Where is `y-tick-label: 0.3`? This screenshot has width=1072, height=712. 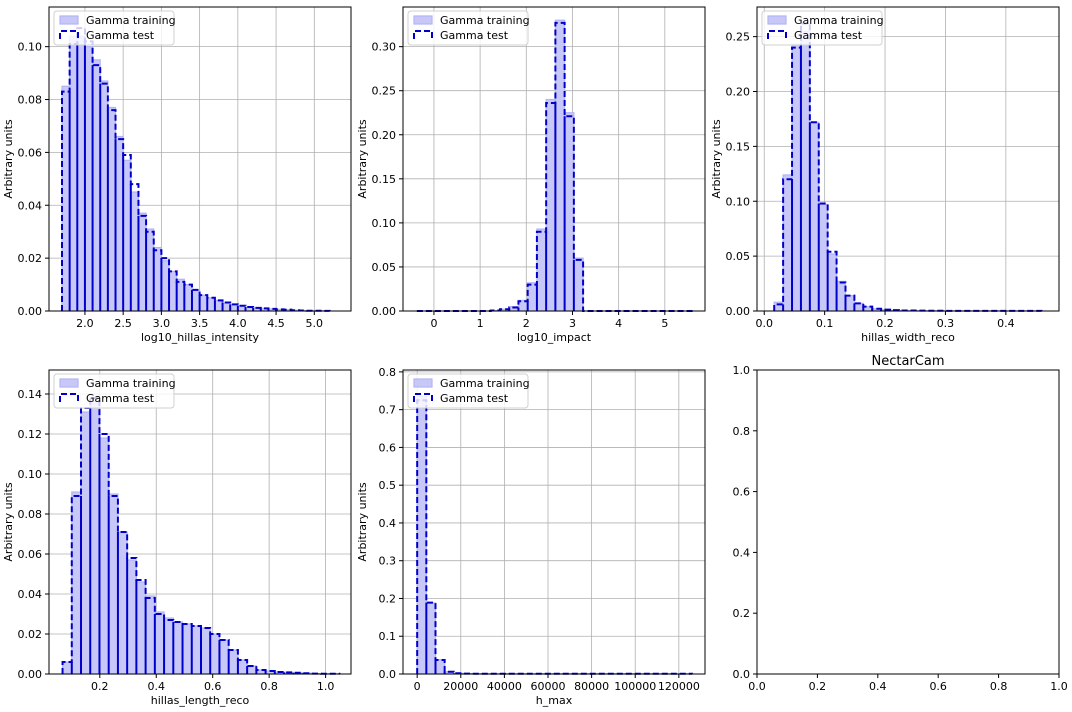 y-tick-label: 0.3 is located at coordinates (388, 561).